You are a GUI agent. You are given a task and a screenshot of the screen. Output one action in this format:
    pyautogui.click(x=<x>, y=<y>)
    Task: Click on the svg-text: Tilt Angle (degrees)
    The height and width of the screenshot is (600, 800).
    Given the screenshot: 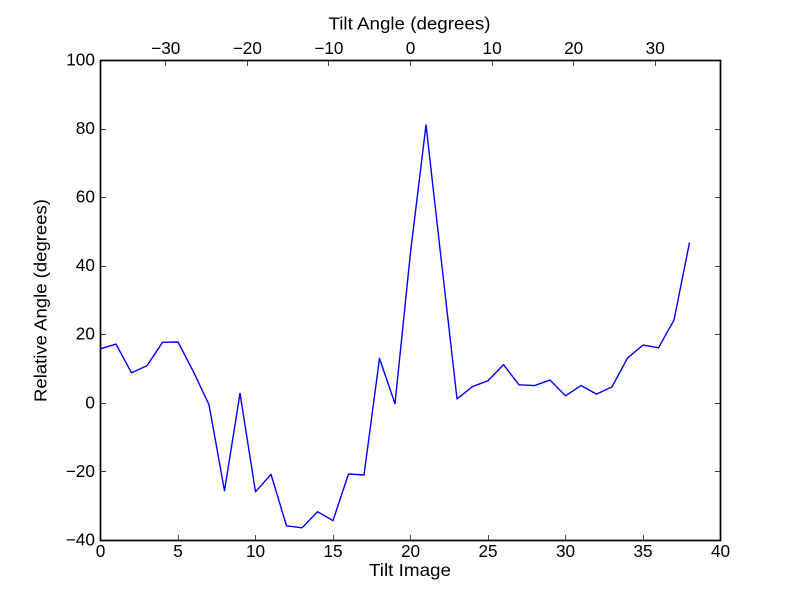 What is the action you would take?
    pyautogui.click(x=410, y=24)
    